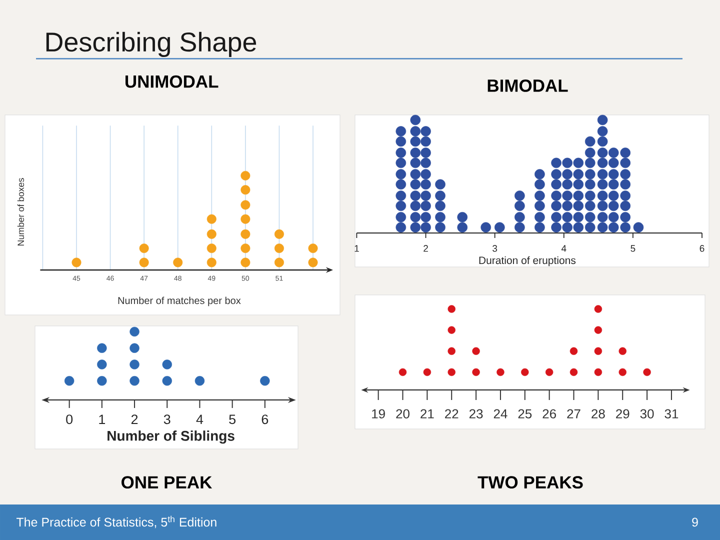 The height and width of the screenshot is (540, 720). What do you see at coordinates (528, 85) in the screenshot?
I see `chart-title: BIMODAL` at bounding box center [528, 85].